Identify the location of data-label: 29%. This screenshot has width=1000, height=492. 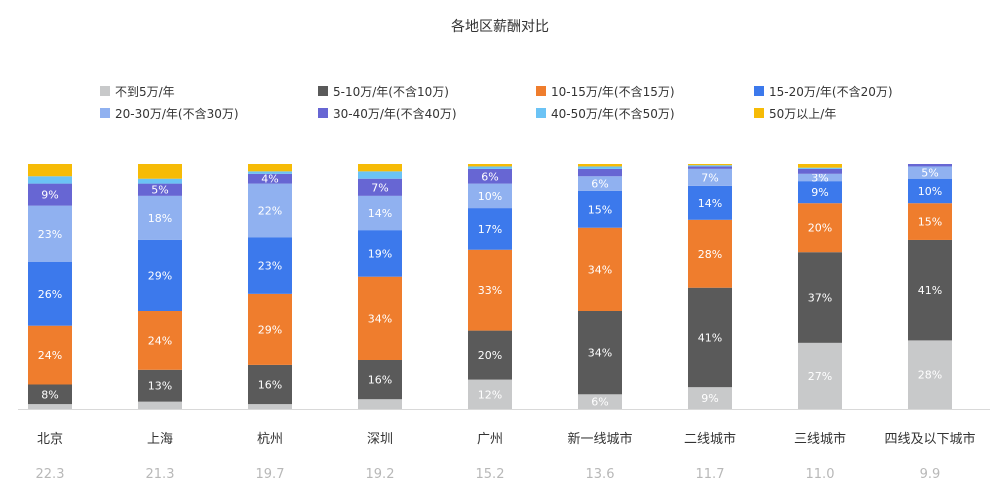
(270, 329).